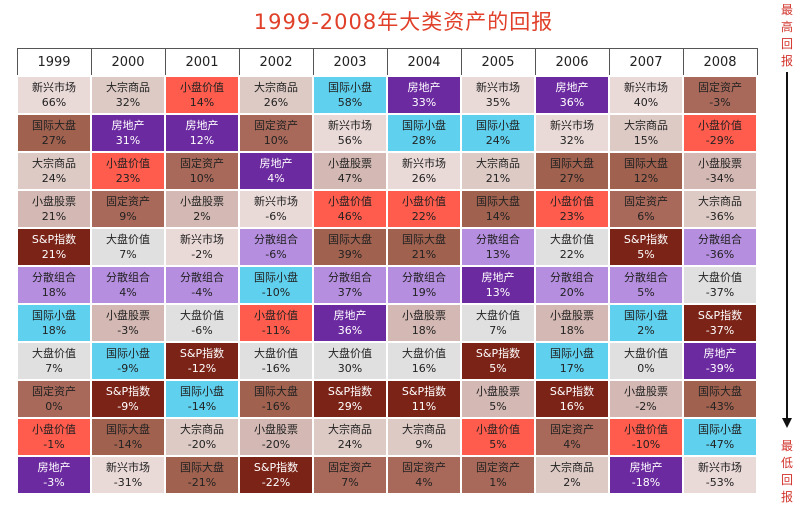 This screenshot has height=508, width=807. Describe the element at coordinates (786, 446) in the screenshot. I see `vertical-label-char: 最` at that location.